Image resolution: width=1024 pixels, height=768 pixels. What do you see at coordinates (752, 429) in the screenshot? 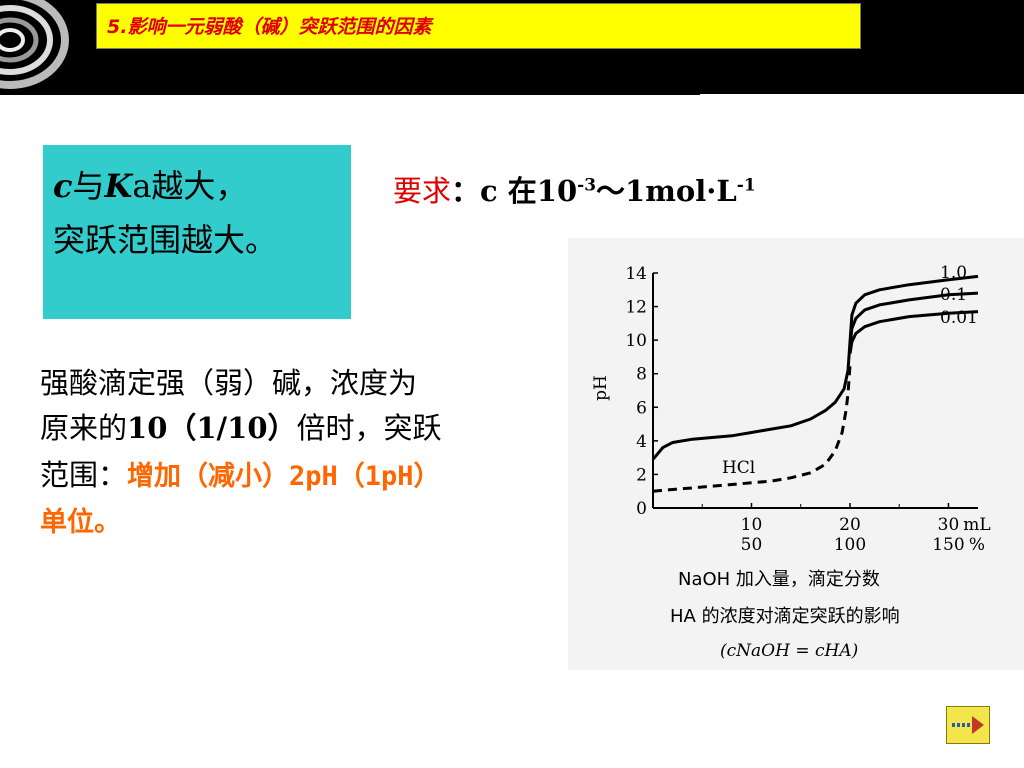
I see `series-line-HCl` at bounding box center [752, 429].